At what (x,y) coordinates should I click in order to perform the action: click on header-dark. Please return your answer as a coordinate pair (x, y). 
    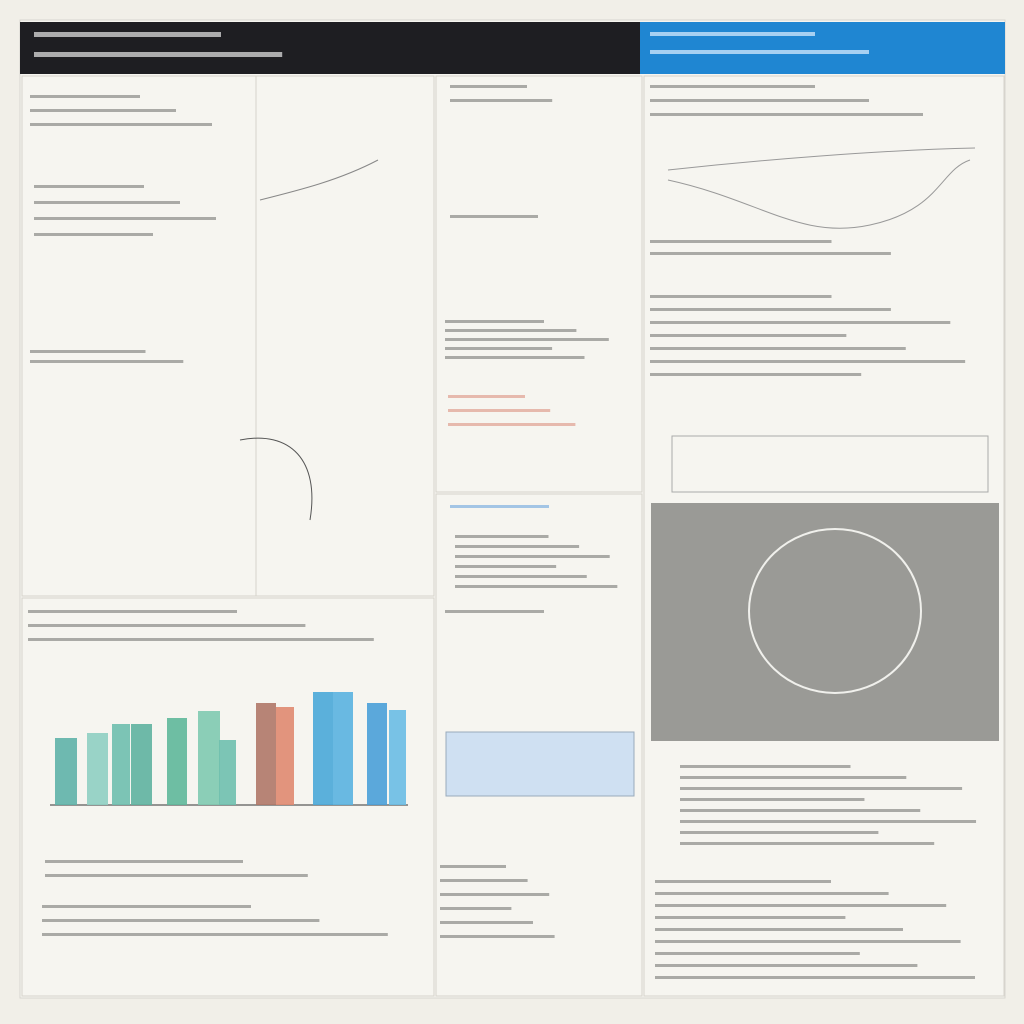
    Looking at the image, I should click on (330, 48).